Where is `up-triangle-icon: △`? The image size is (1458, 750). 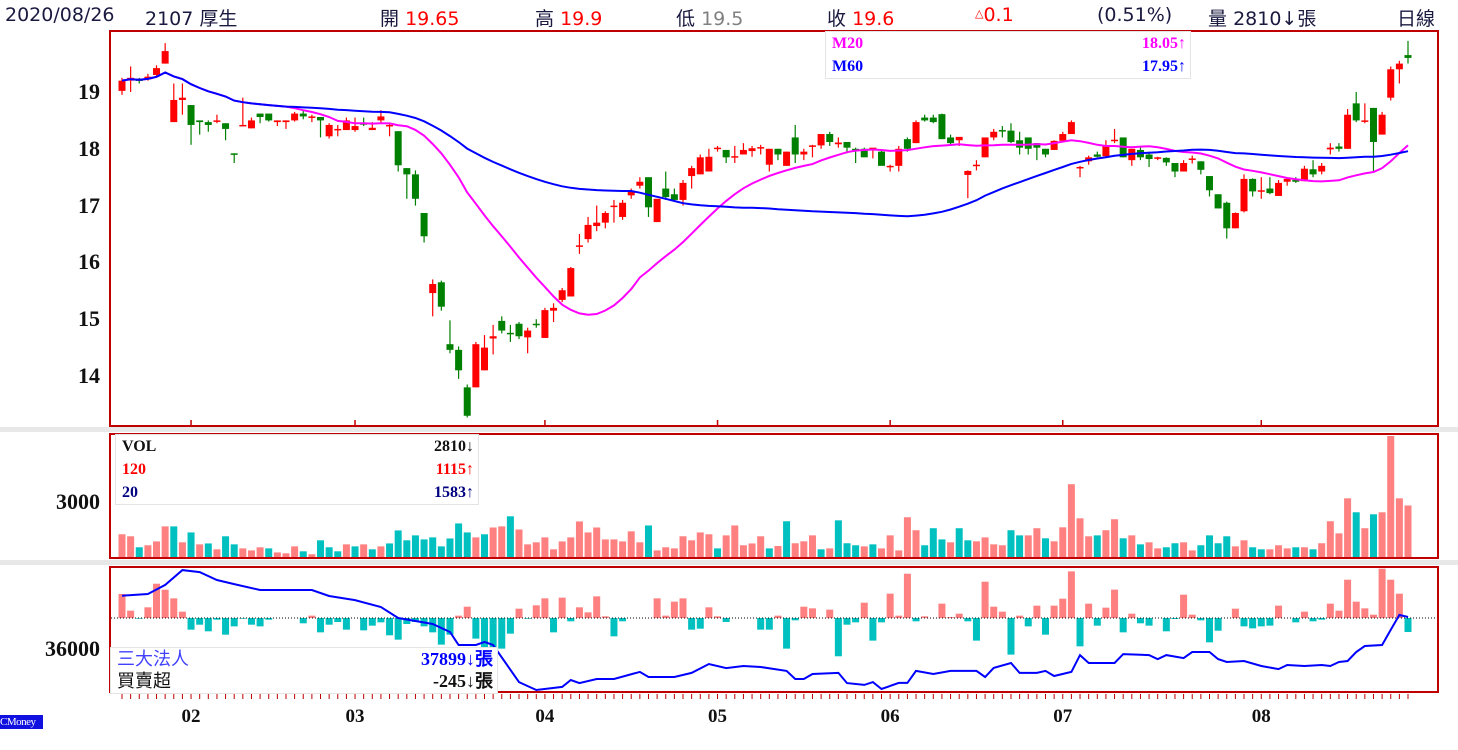
up-triangle-icon: △ is located at coordinates (979, 13).